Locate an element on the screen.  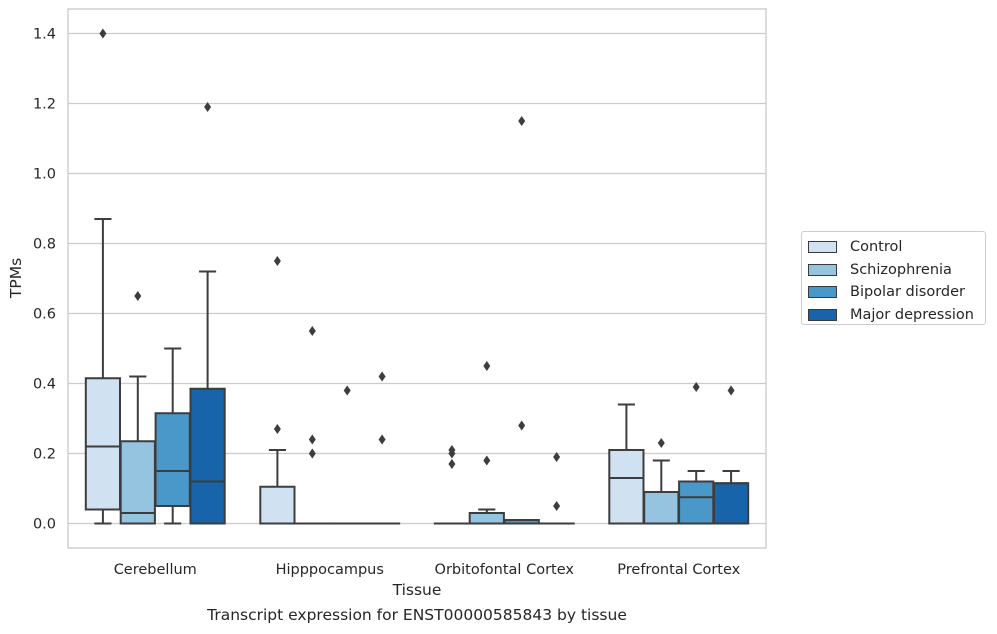
y-tick-label: 0.6 is located at coordinates (44, 315).